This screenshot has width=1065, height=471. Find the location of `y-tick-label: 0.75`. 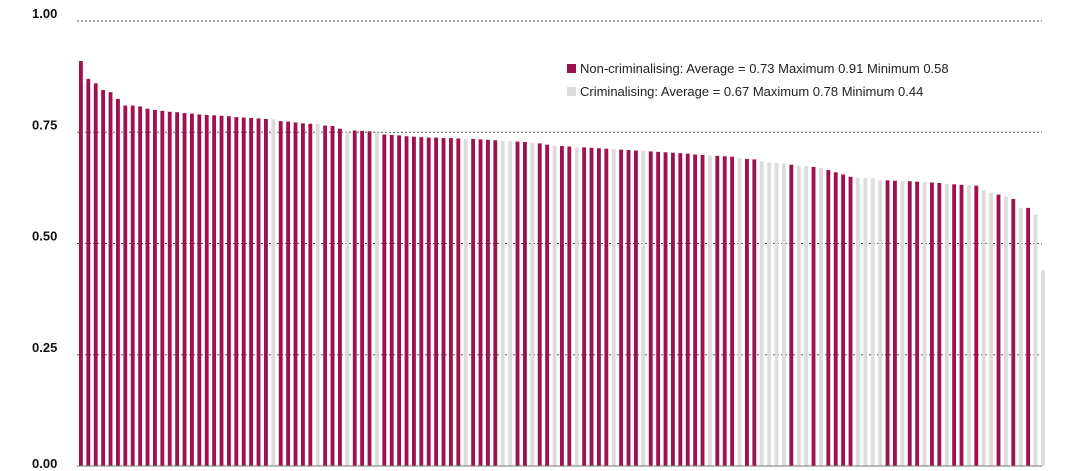

y-tick-label: 0.75 is located at coordinates (44, 124).